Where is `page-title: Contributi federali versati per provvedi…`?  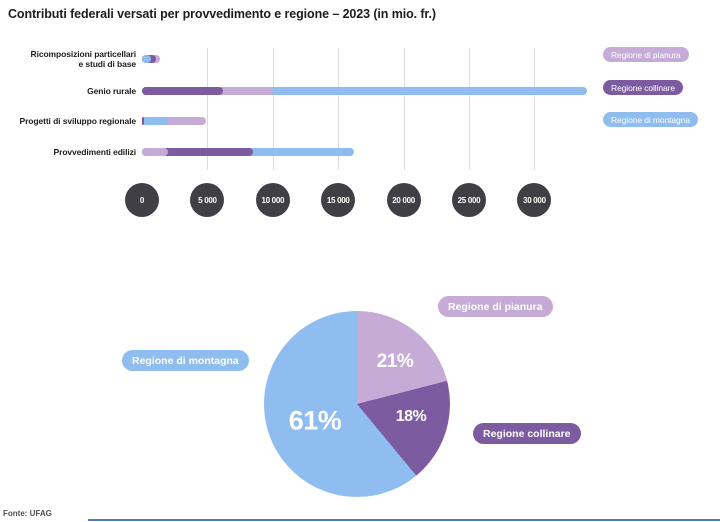
page-title: Contributi federali versati per provvedi… is located at coordinates (222, 14).